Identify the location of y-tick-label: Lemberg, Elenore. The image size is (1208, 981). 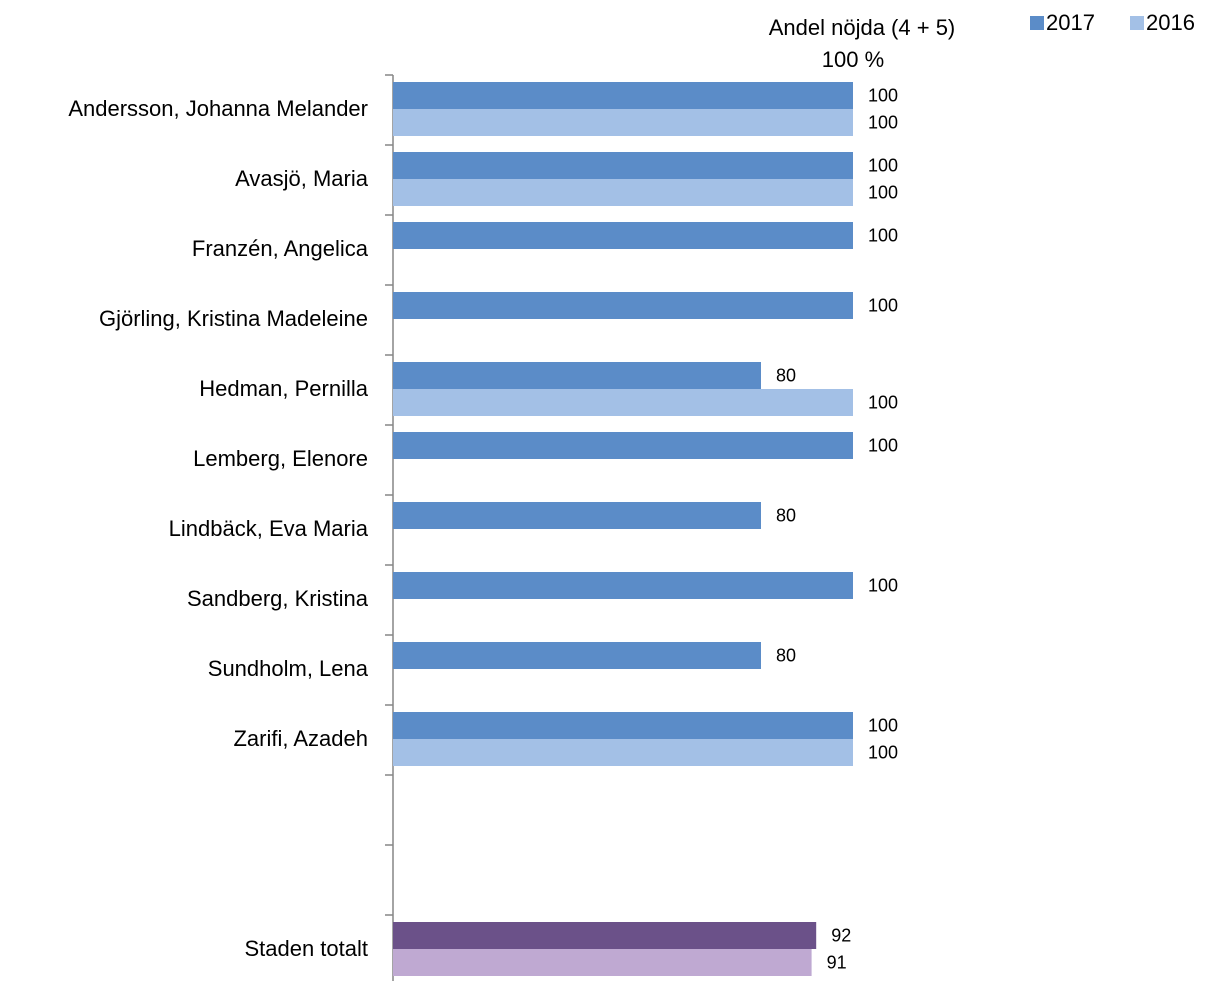
(280, 458).